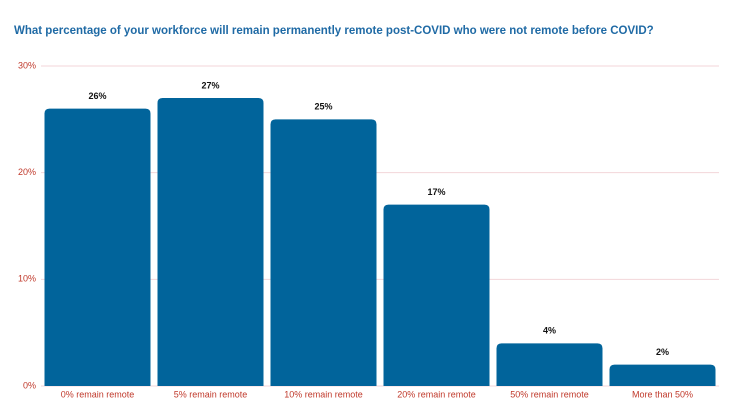 The image size is (750, 414). What do you see at coordinates (436, 394) in the screenshot?
I see `x-tick-label: 20% remain remote` at bounding box center [436, 394].